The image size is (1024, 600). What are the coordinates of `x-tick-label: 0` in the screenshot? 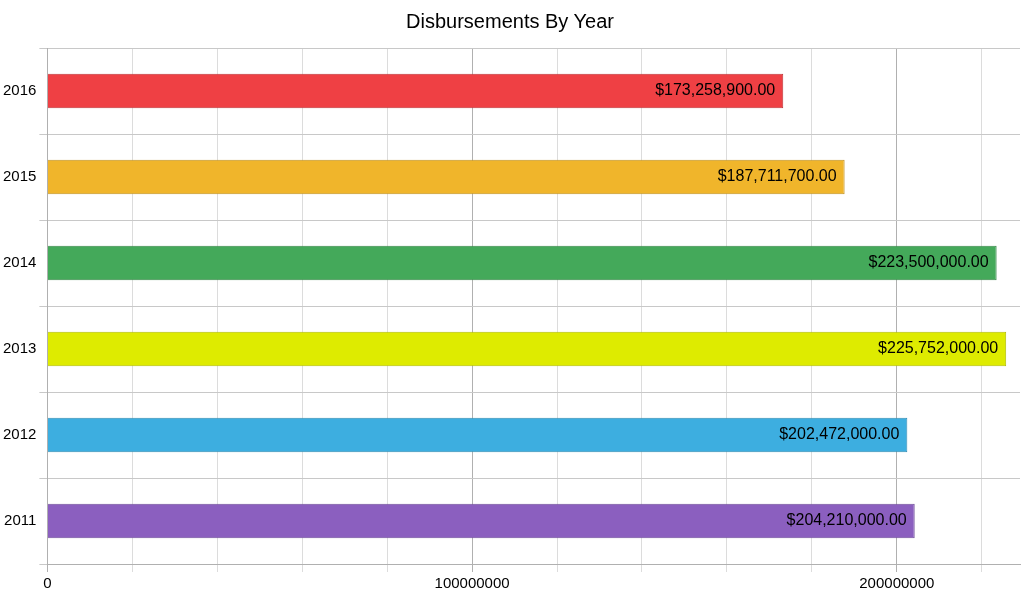 It's located at (47, 583).